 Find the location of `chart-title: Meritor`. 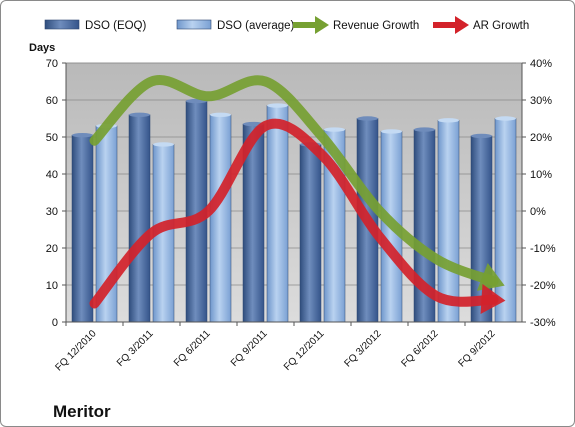

chart-title: Meritor is located at coordinates (82, 411).